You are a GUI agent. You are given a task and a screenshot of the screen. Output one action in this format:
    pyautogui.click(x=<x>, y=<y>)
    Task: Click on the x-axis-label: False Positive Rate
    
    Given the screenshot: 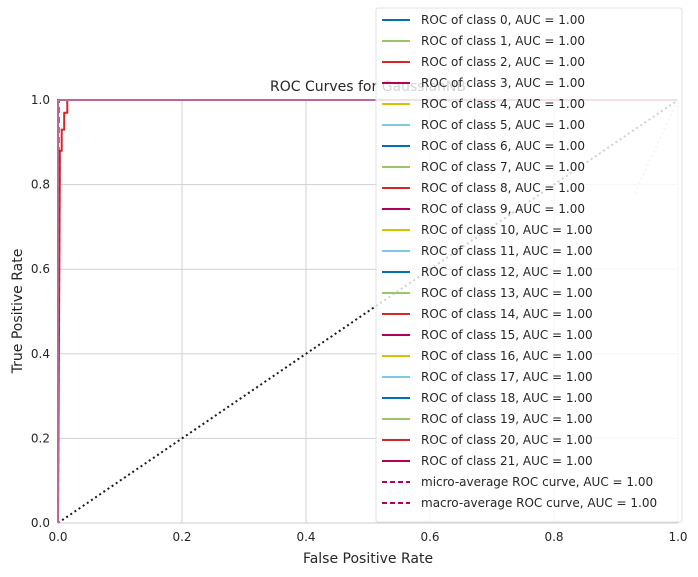 What is the action you would take?
    pyautogui.click(x=368, y=559)
    